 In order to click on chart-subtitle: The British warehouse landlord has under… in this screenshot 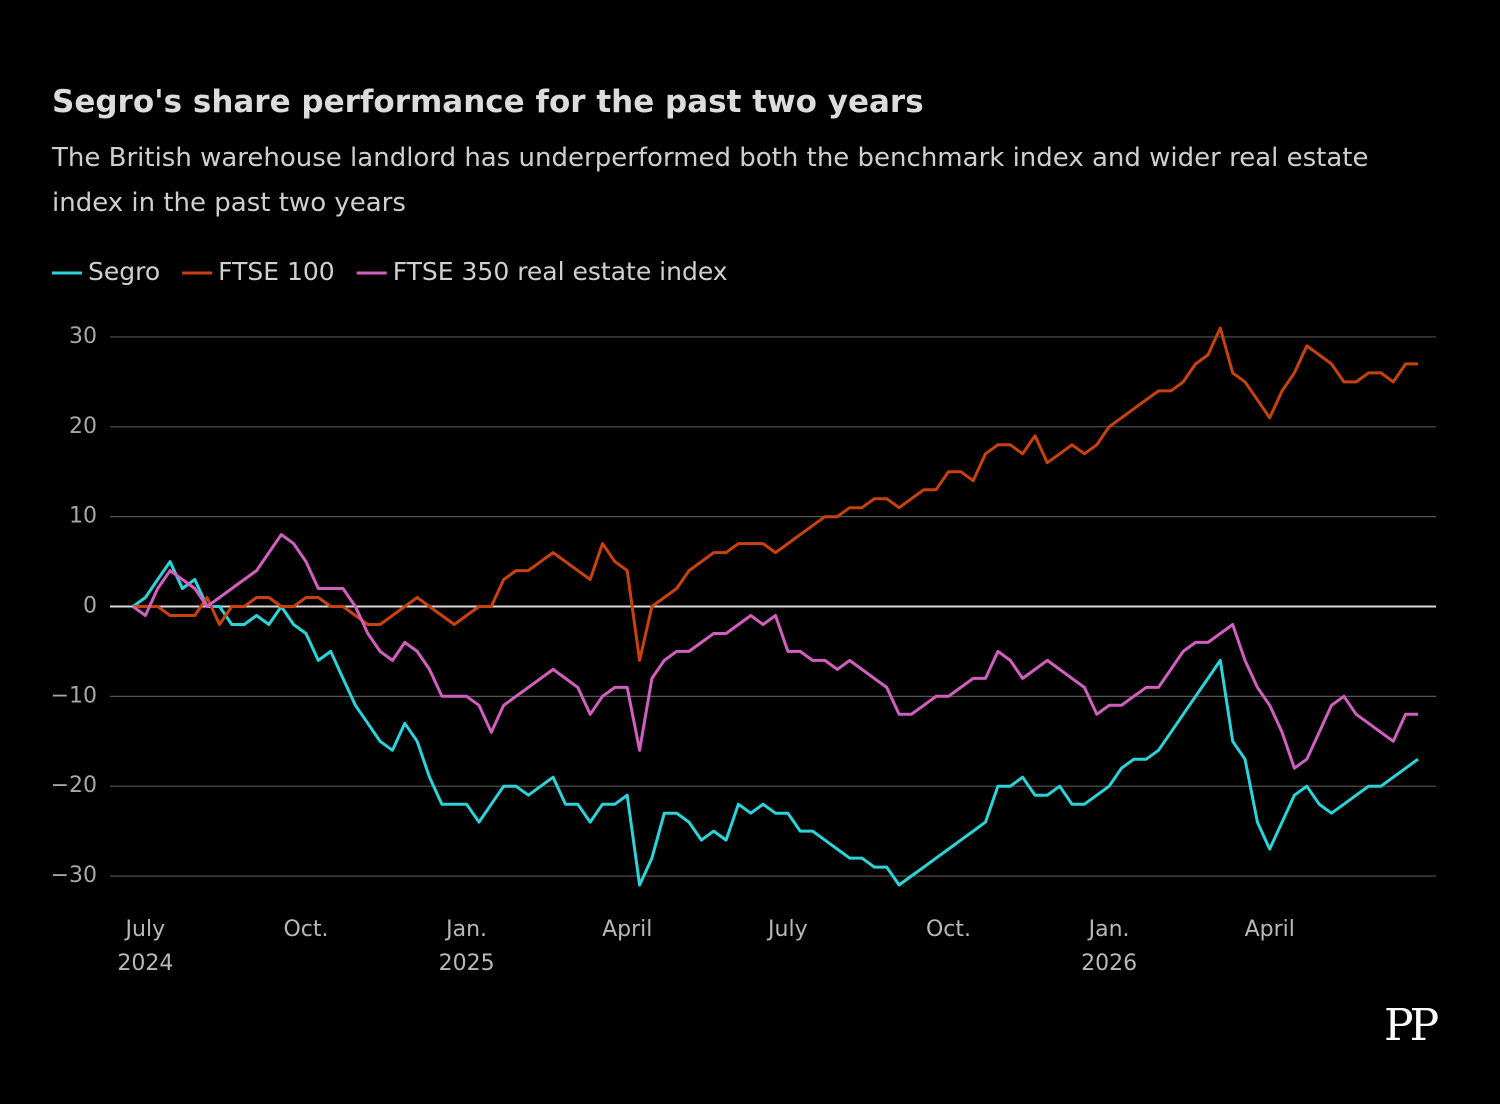, I will do `click(710, 180)`.